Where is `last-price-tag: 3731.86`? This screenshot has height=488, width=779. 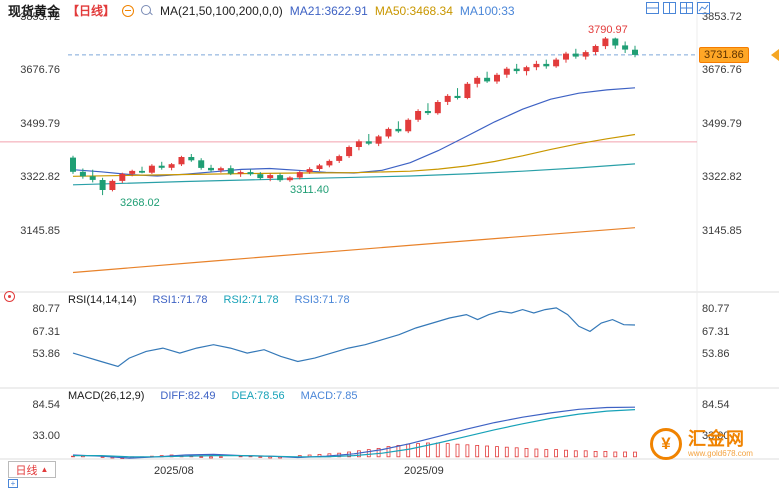
last-price-tag: 3731.86 is located at coordinates (724, 54).